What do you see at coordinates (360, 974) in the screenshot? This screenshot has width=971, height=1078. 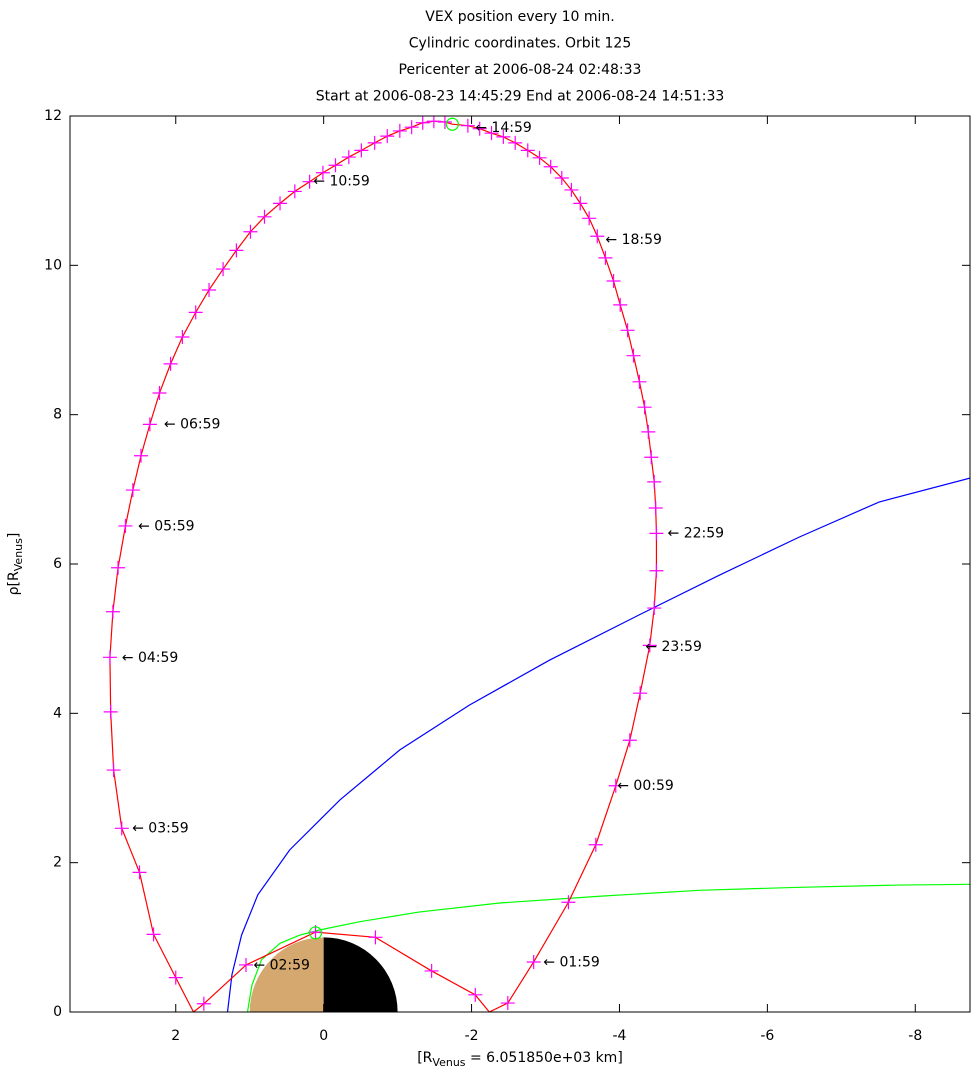 I see `venus-night-side` at bounding box center [360, 974].